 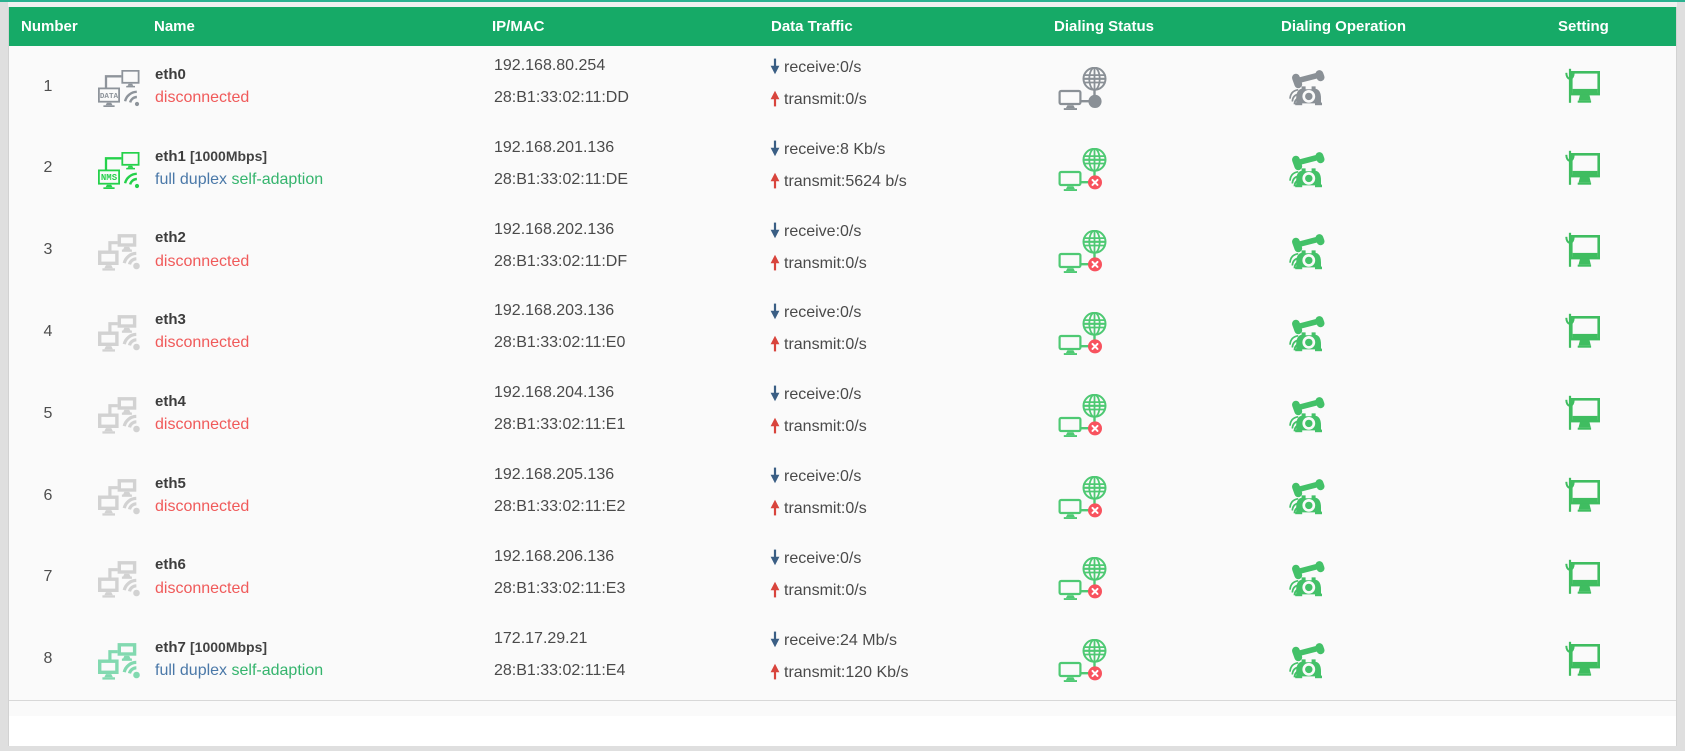 I want to click on svg-text: NMS, so click(x=109, y=178).